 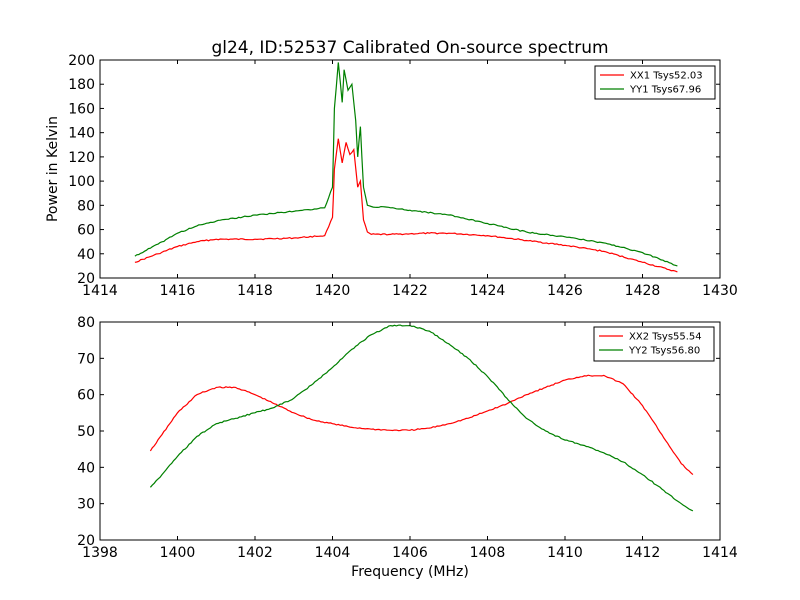 I want to click on legend-label: XX1 Tsys52.03, so click(x=666, y=76).